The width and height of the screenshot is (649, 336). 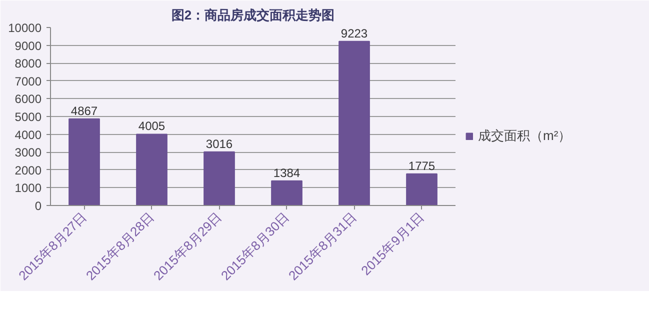 What do you see at coordinates (28, 188) in the screenshot?
I see `y-tick-label: 1000` at bounding box center [28, 188].